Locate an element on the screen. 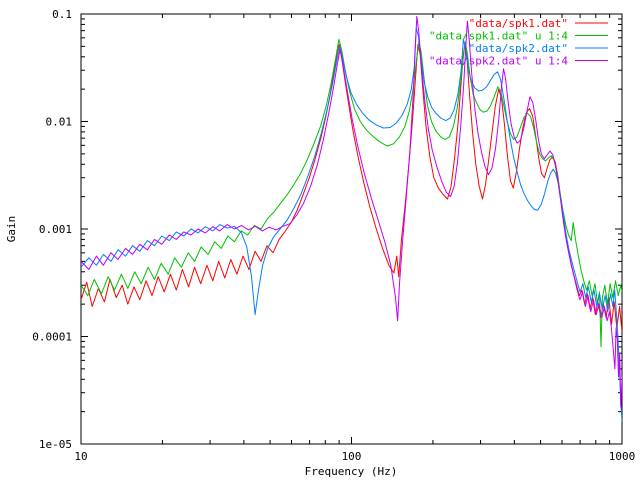 Image resolution: width=640 pixels, height=480 pixels. legend-label: "data/spk2.dat" is located at coordinates (518, 48).